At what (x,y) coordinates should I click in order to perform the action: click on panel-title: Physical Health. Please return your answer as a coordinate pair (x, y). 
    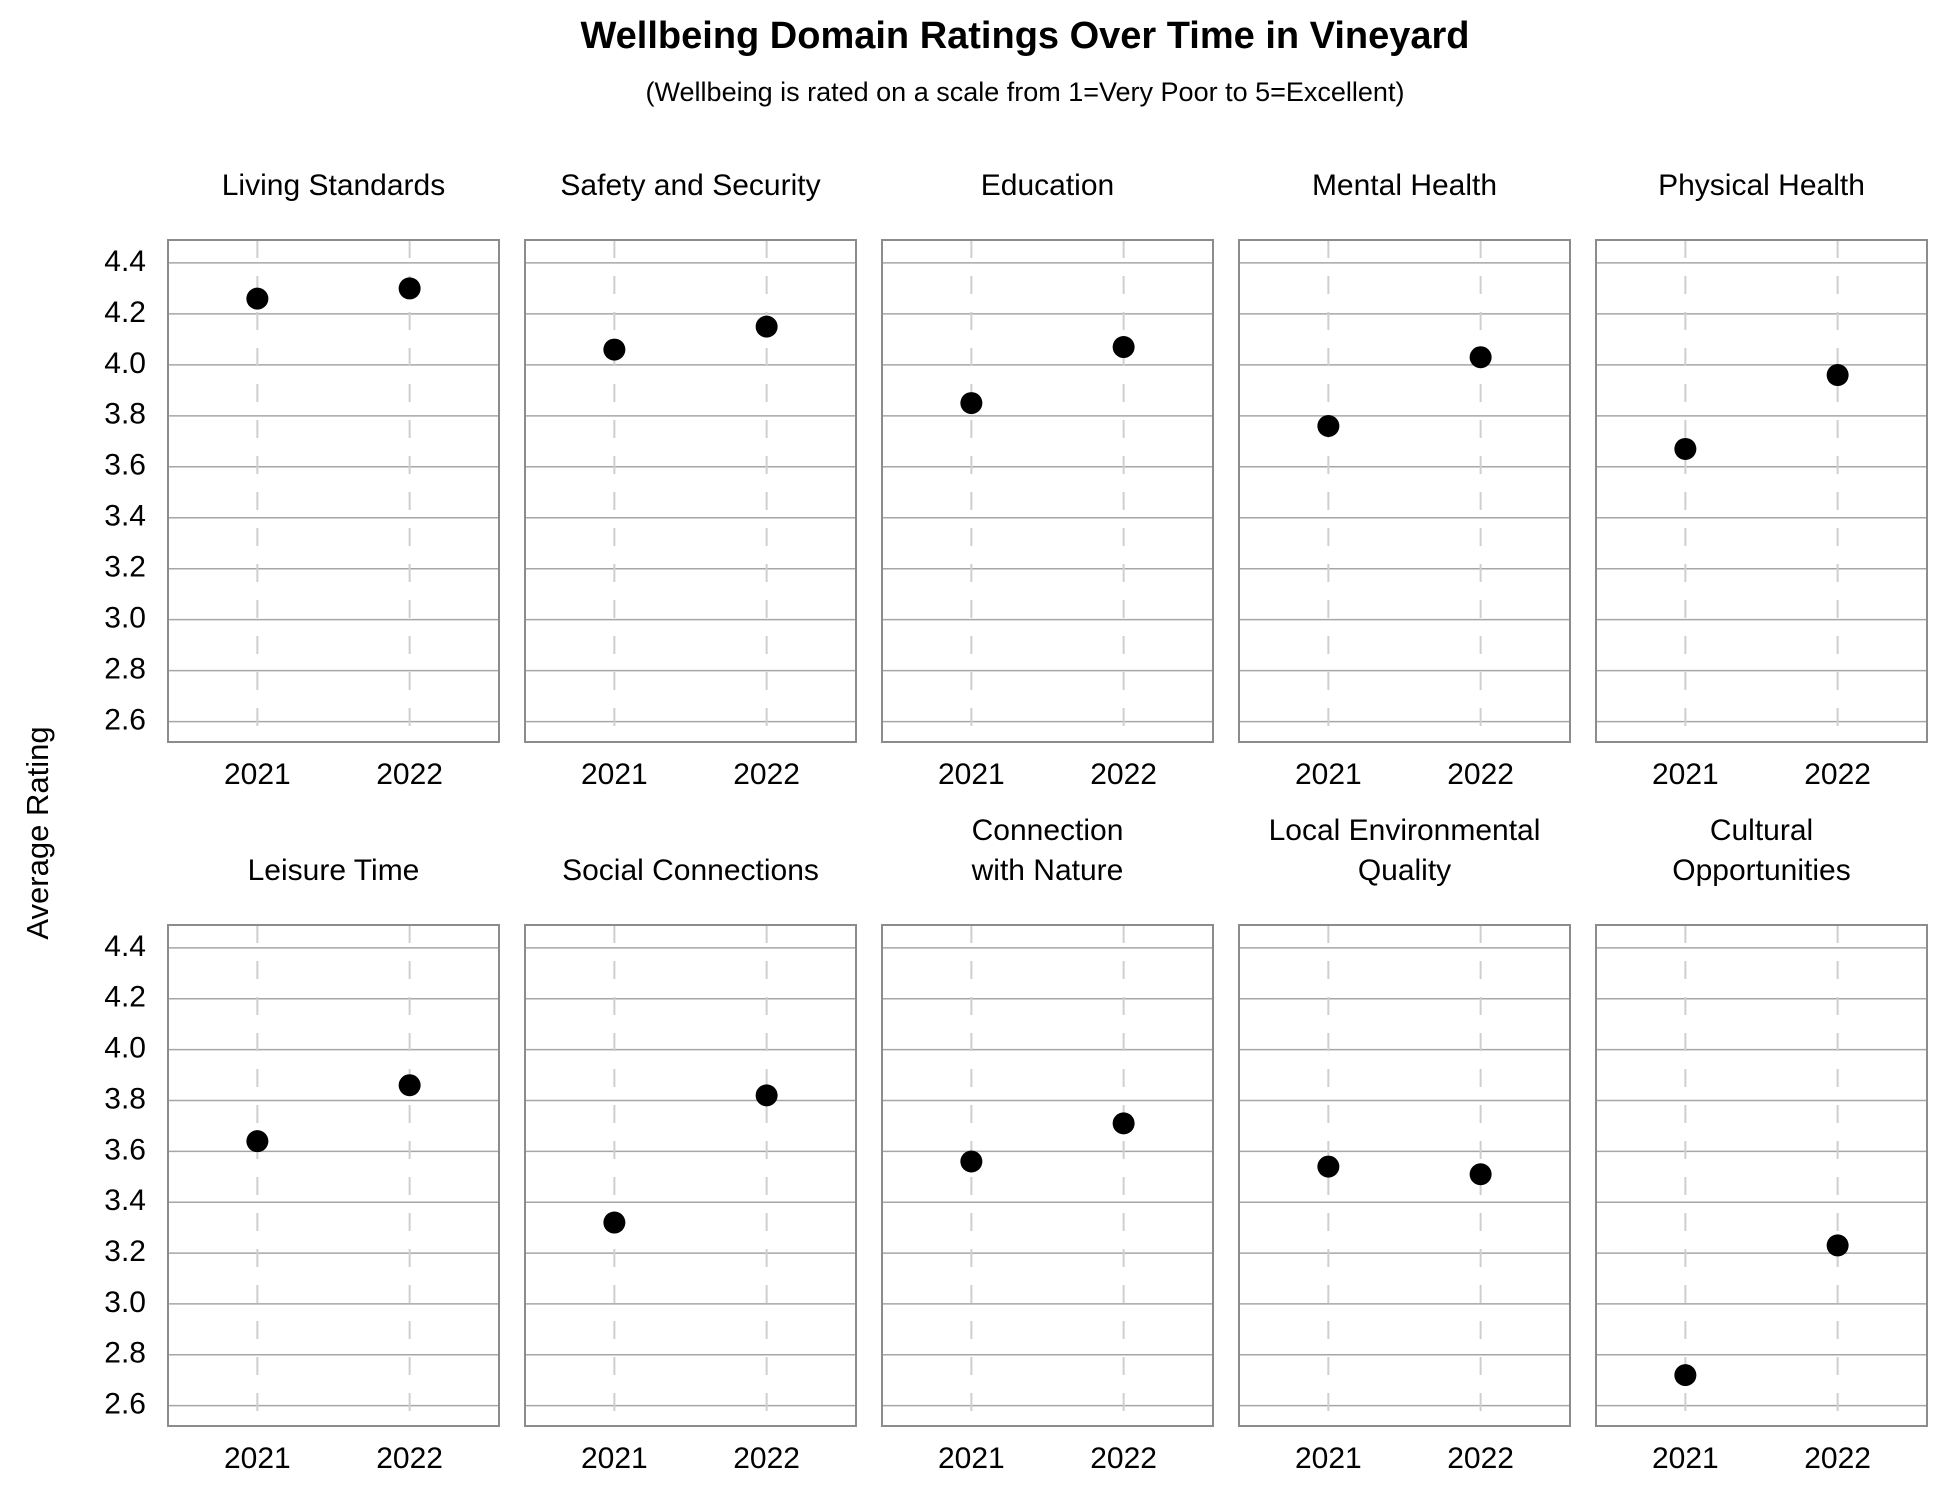
    Looking at the image, I should click on (1761, 185).